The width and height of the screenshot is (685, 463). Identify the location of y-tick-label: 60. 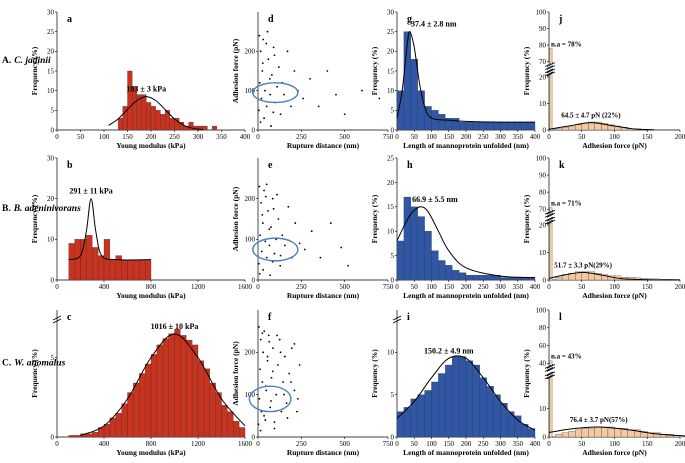
(543, 346).